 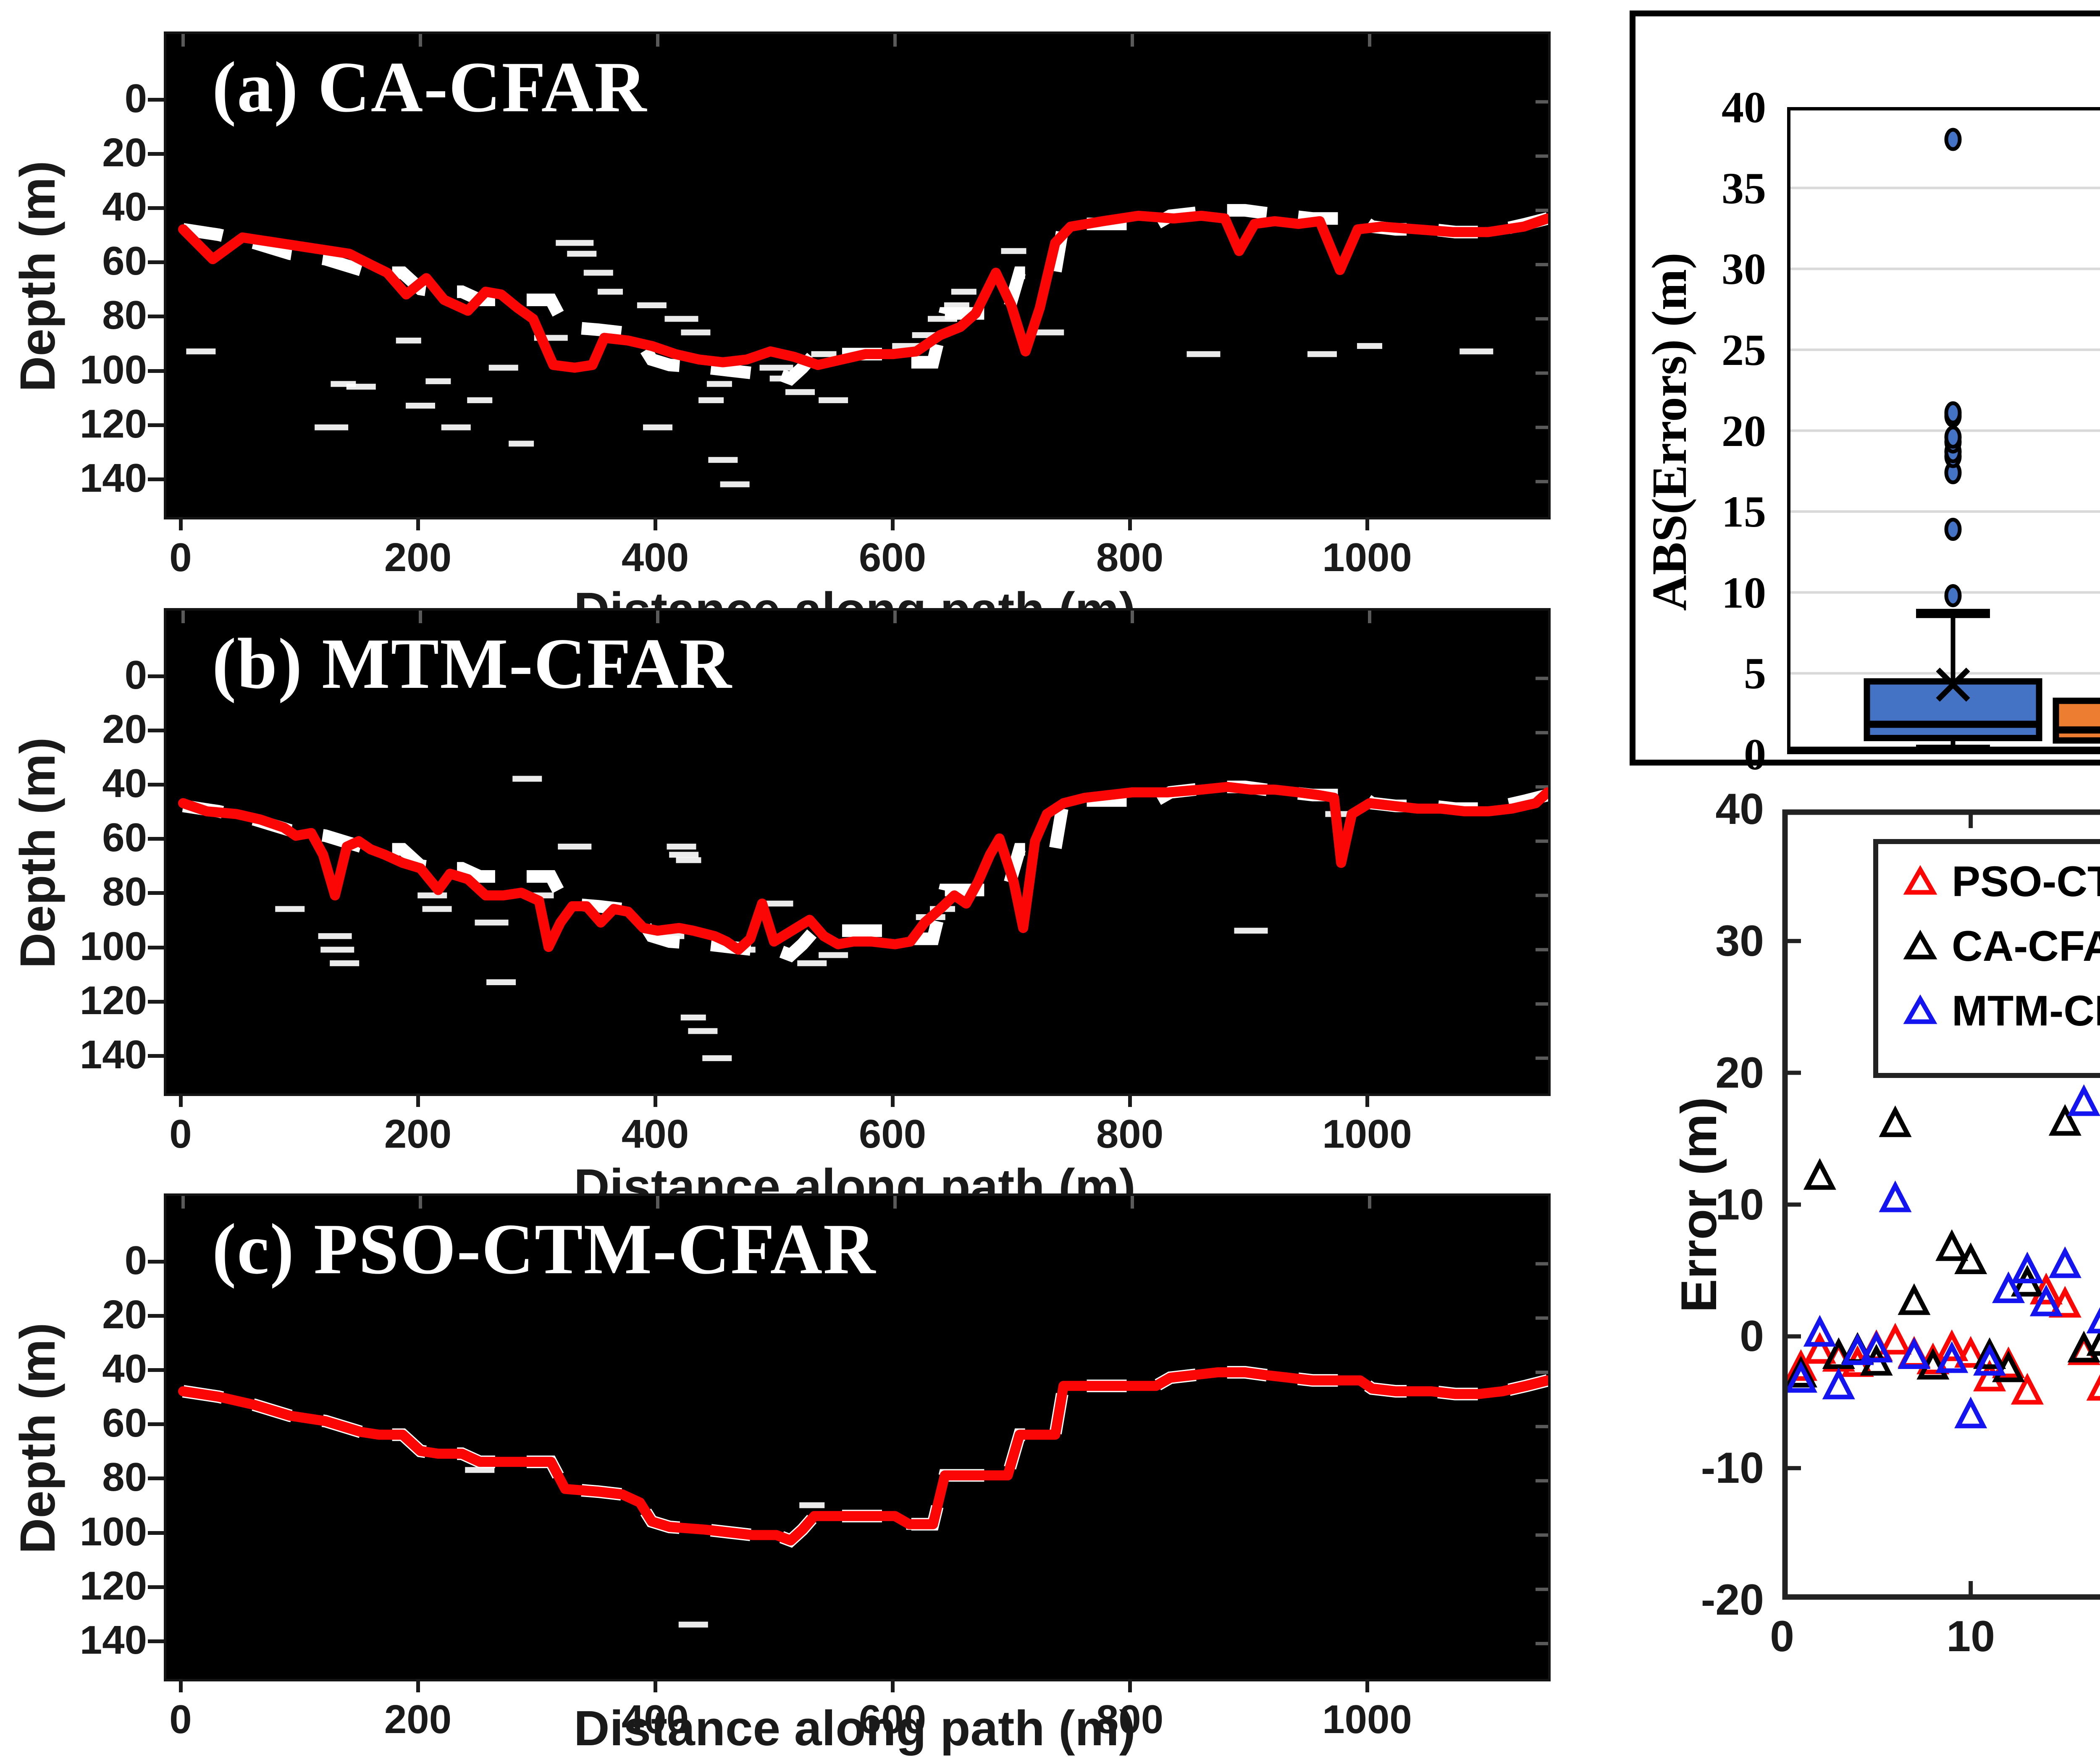 I want to click on e-y-tick-label: 40, so click(x=1739, y=809).